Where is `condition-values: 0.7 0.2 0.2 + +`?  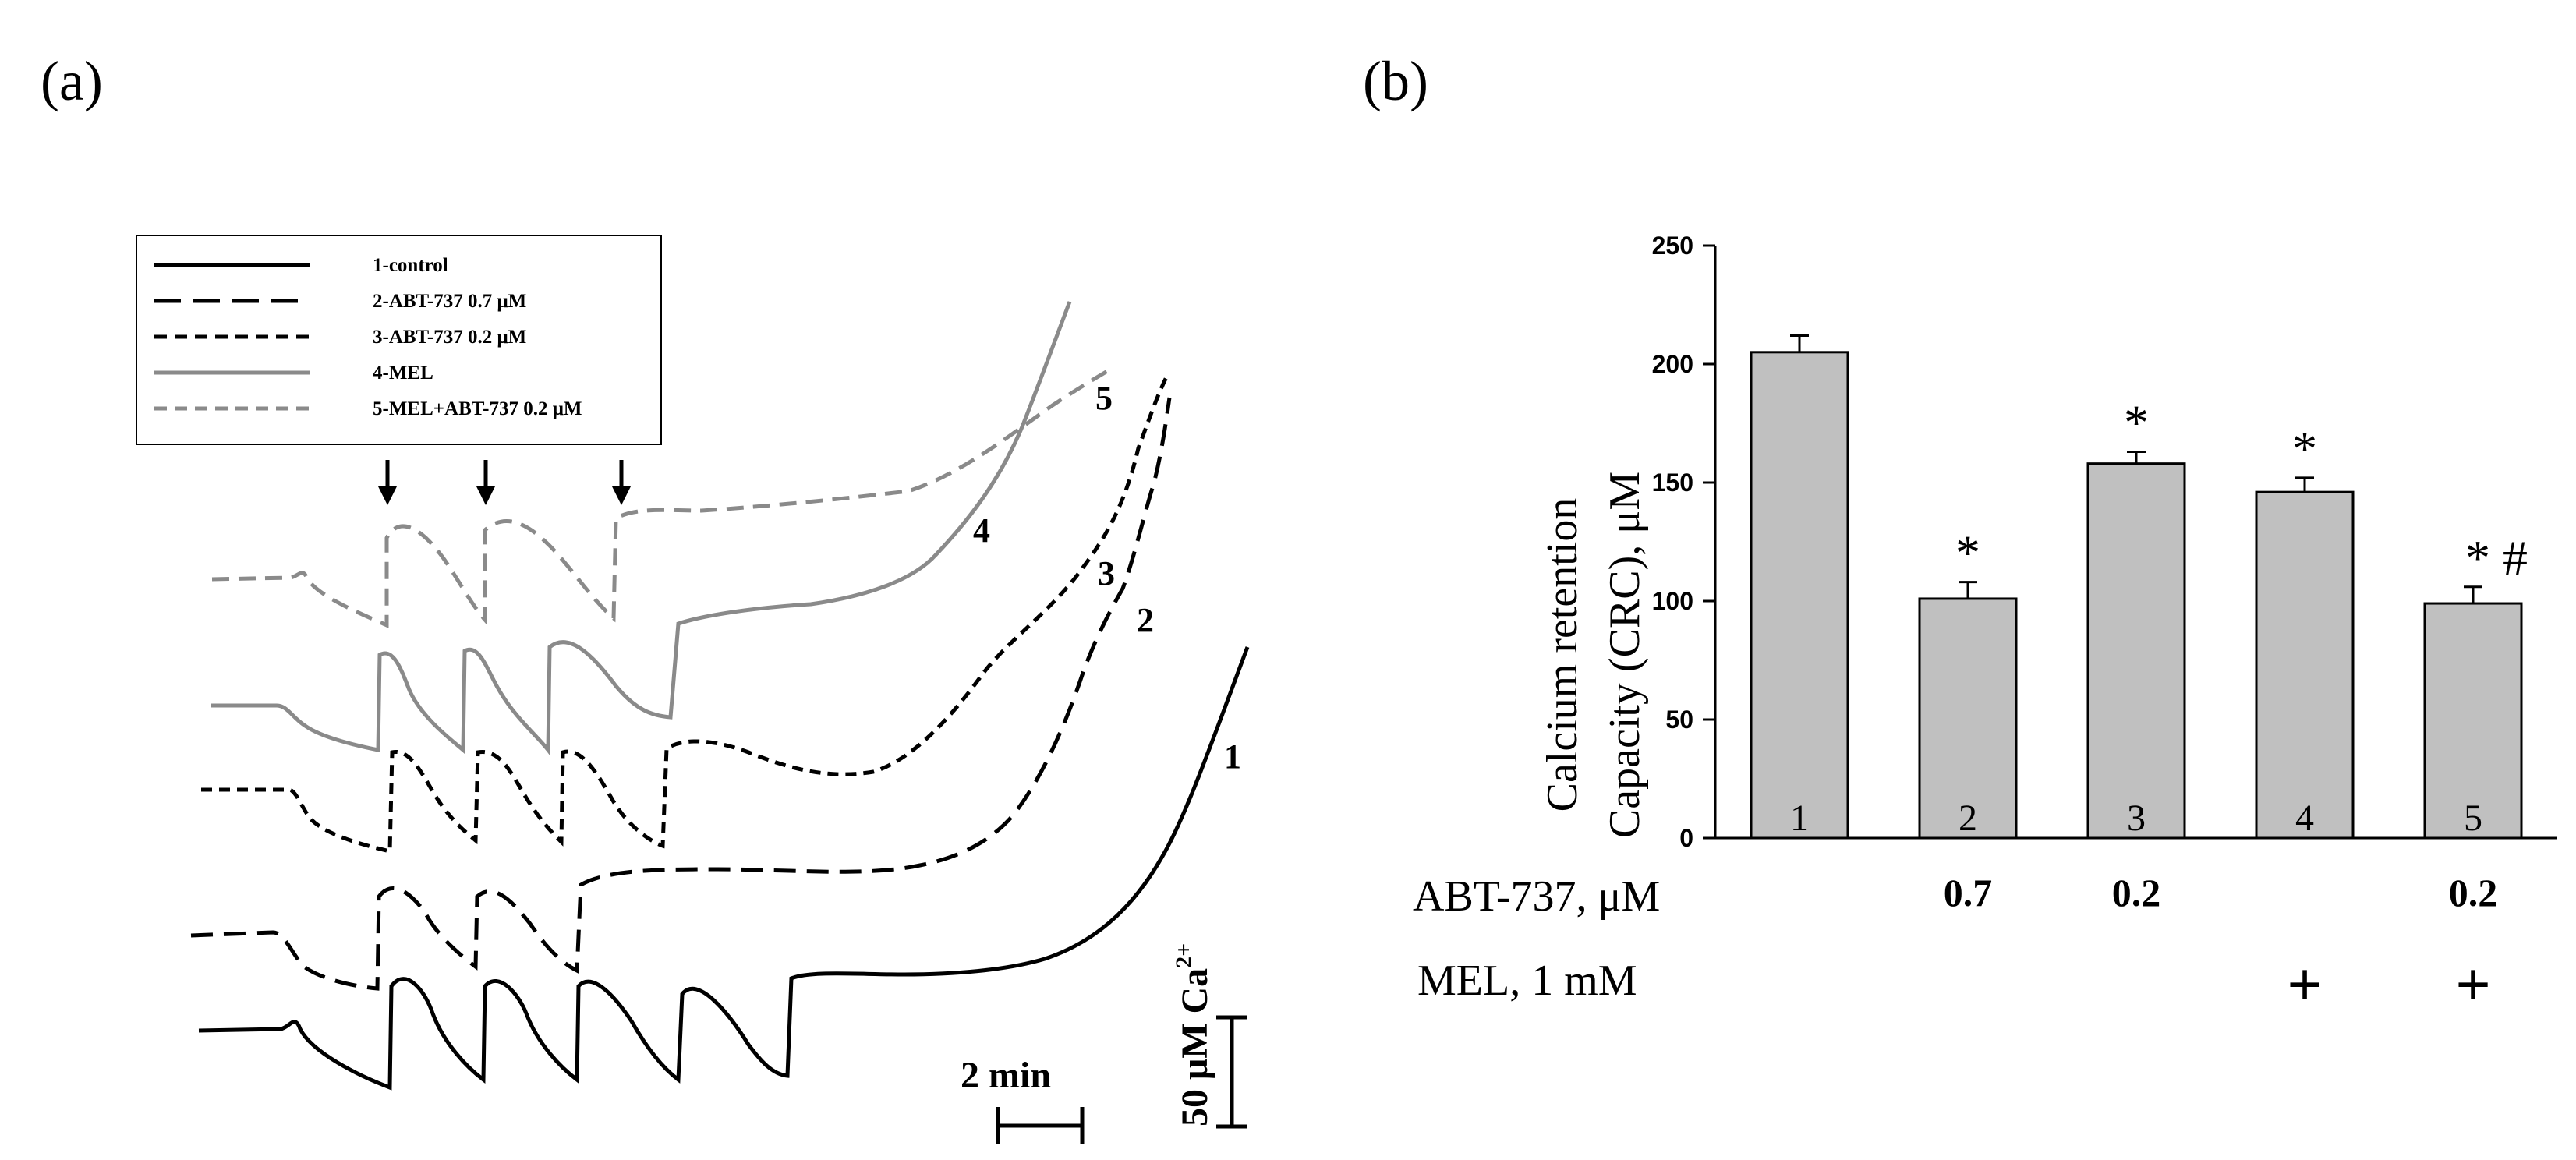
condition-values: 0.7 0.2 0.2 + + is located at coordinates (2221, 945).